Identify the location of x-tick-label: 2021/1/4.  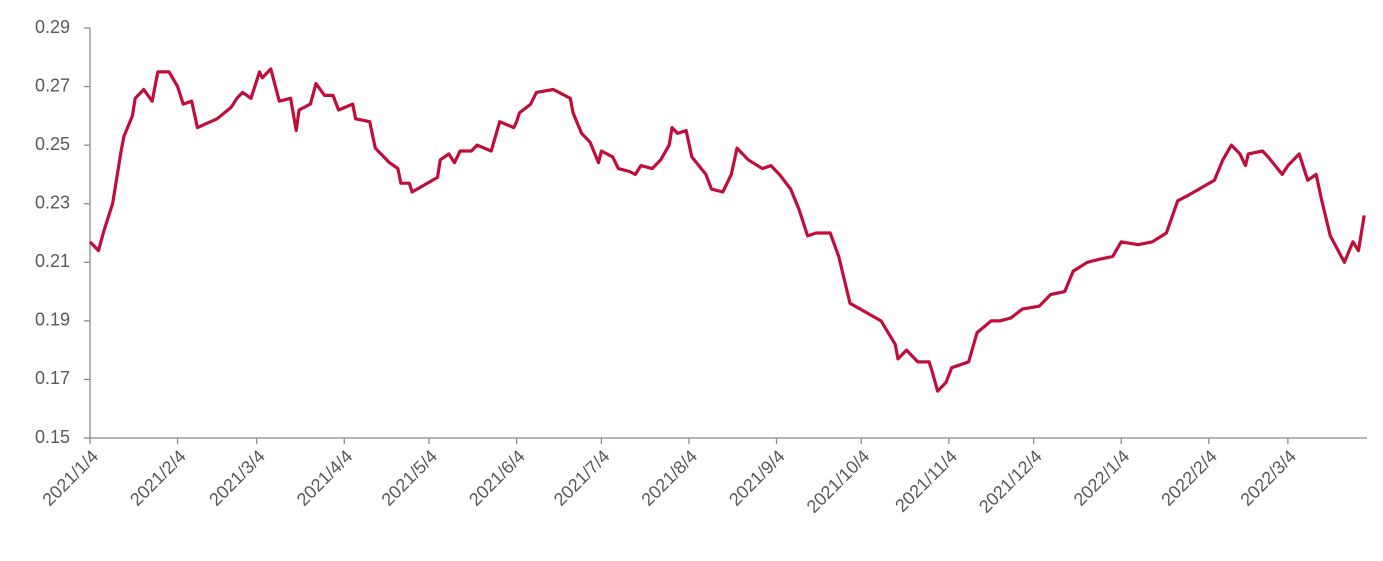
(70, 478).